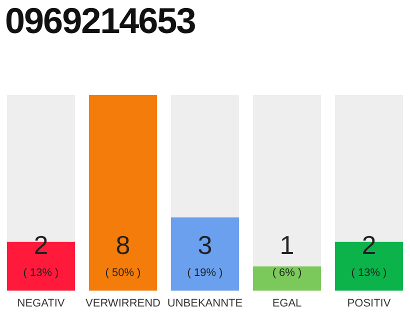  What do you see at coordinates (287, 303) in the screenshot?
I see `x-tick-label: EGAL` at bounding box center [287, 303].